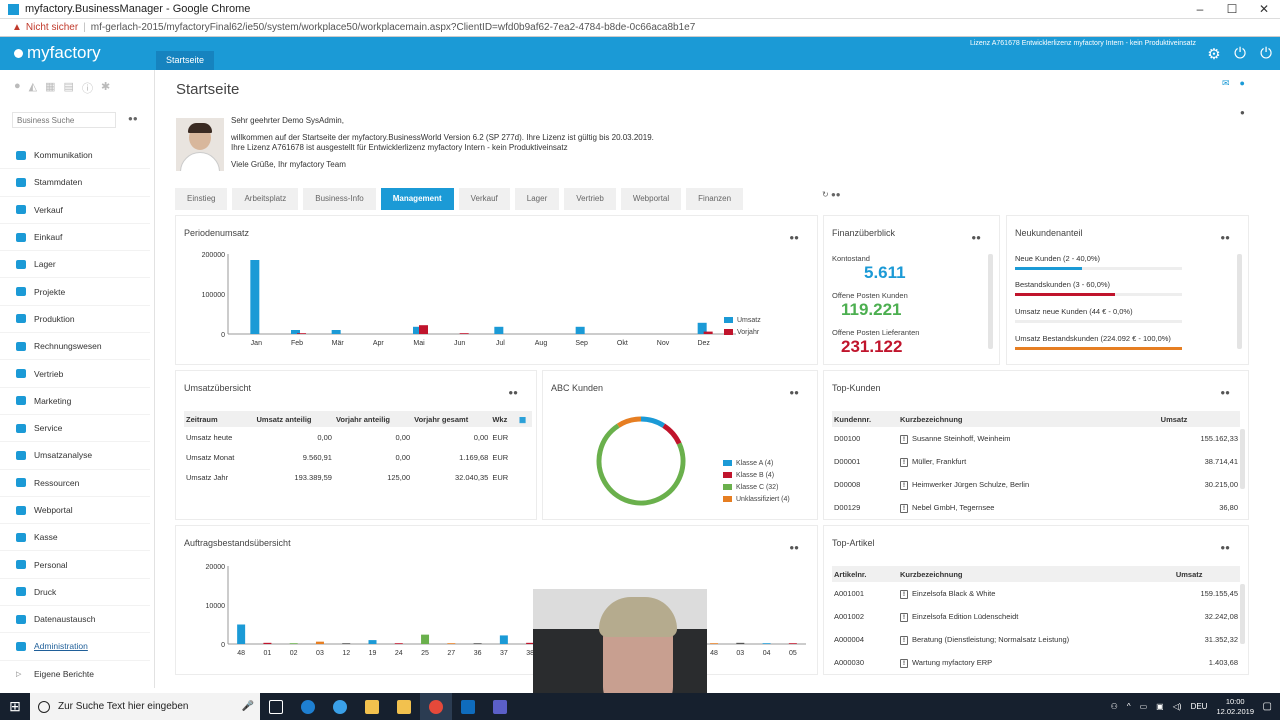  Describe the element at coordinates (75, 210) in the screenshot. I see `sidebar-item-verkauf: Verkauf` at that location.